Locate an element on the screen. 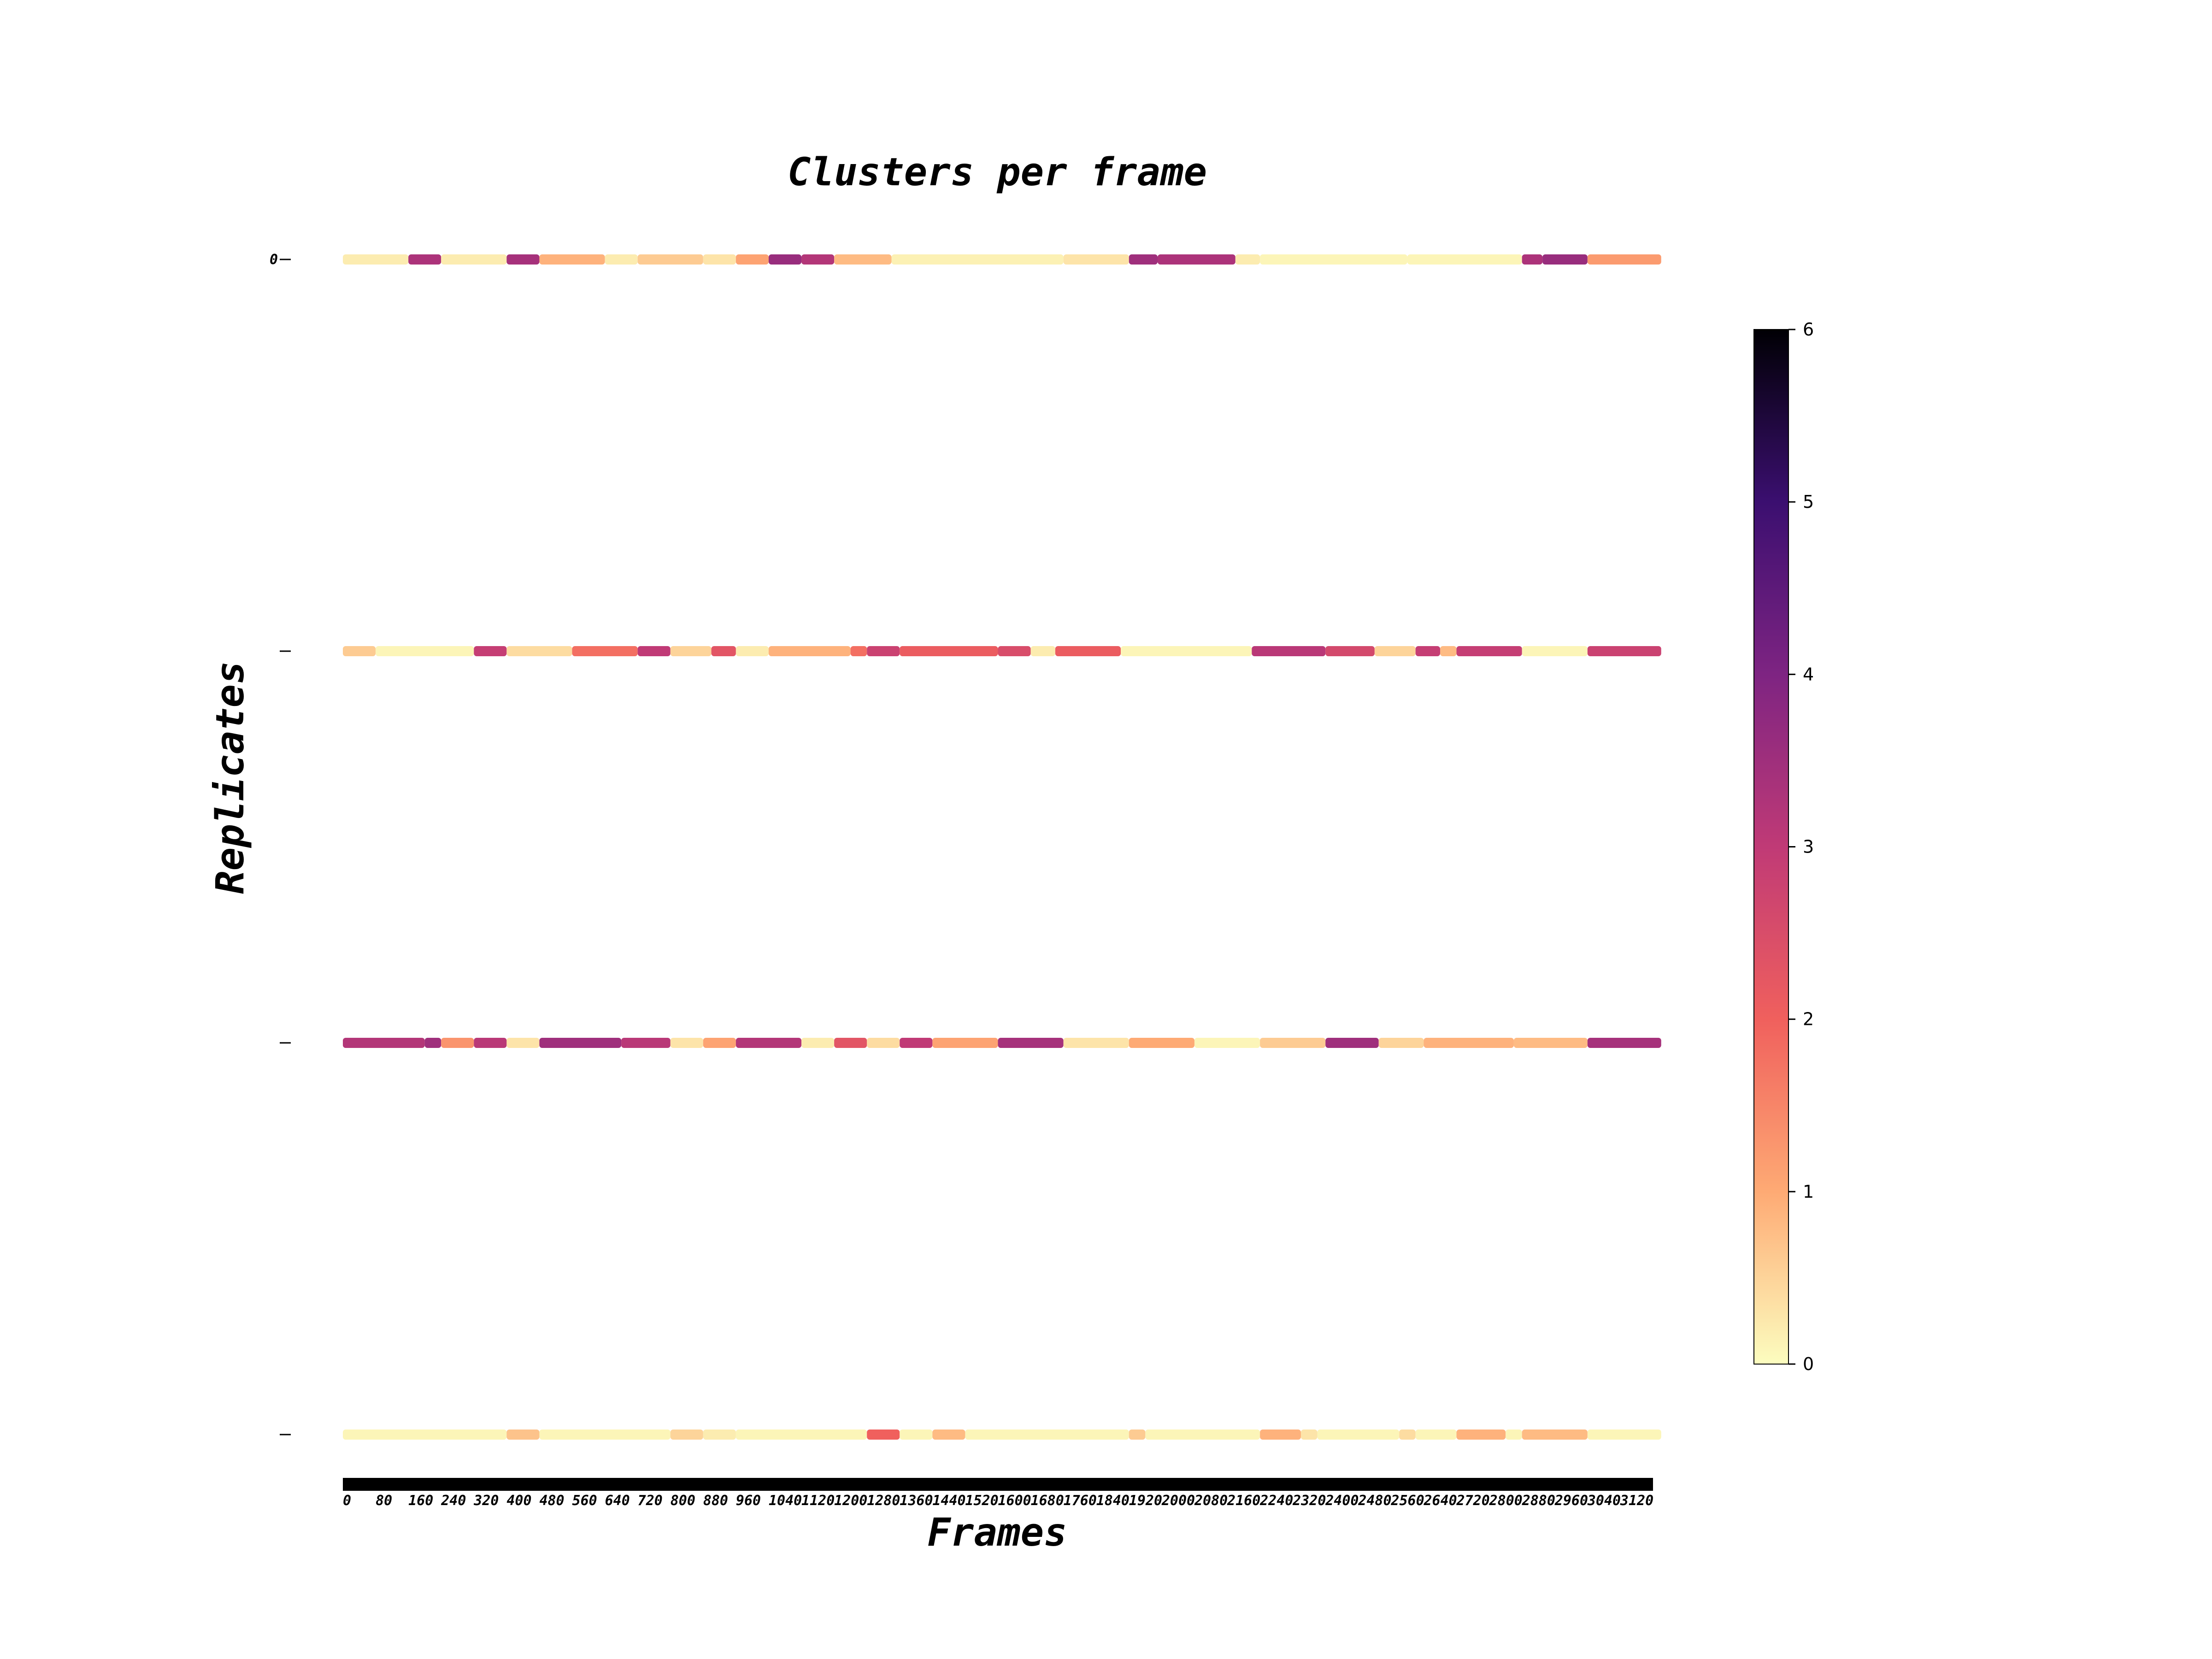 Image resolution: width=2212 pixels, height=1659 pixels. x-tick-label: 560 is located at coordinates (584, 1501).